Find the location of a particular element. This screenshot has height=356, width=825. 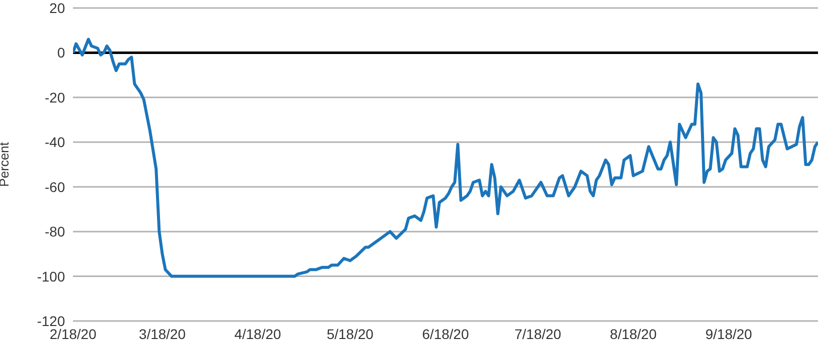

y-tick-label: -40 is located at coordinates (55, 142).